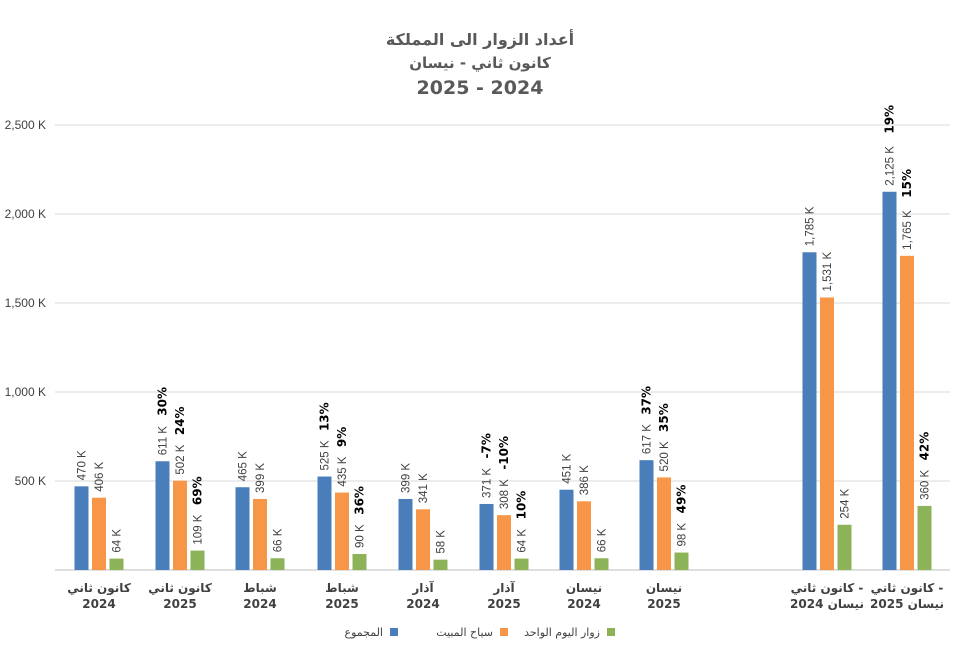  I want to click on change-label: 35%, so click(664, 417).